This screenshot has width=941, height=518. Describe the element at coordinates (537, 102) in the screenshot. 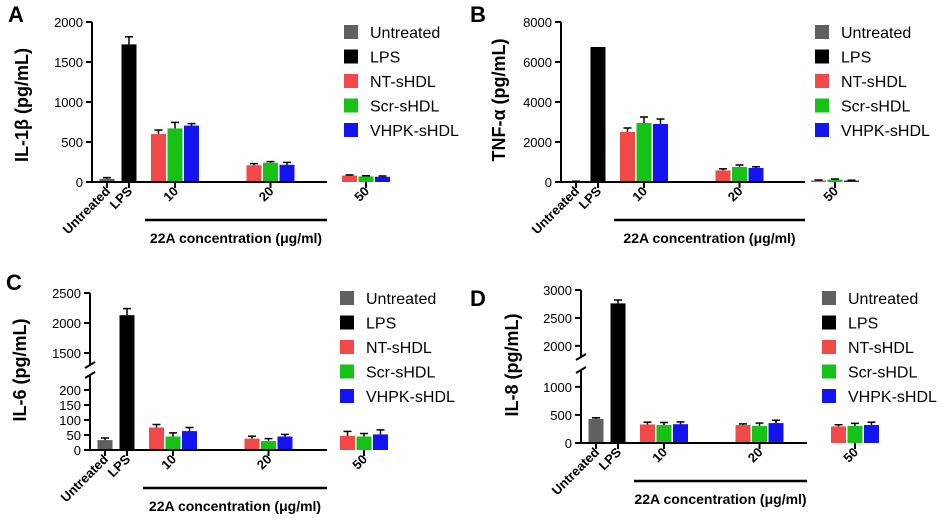

I see `y-tick-label: 4000` at that location.